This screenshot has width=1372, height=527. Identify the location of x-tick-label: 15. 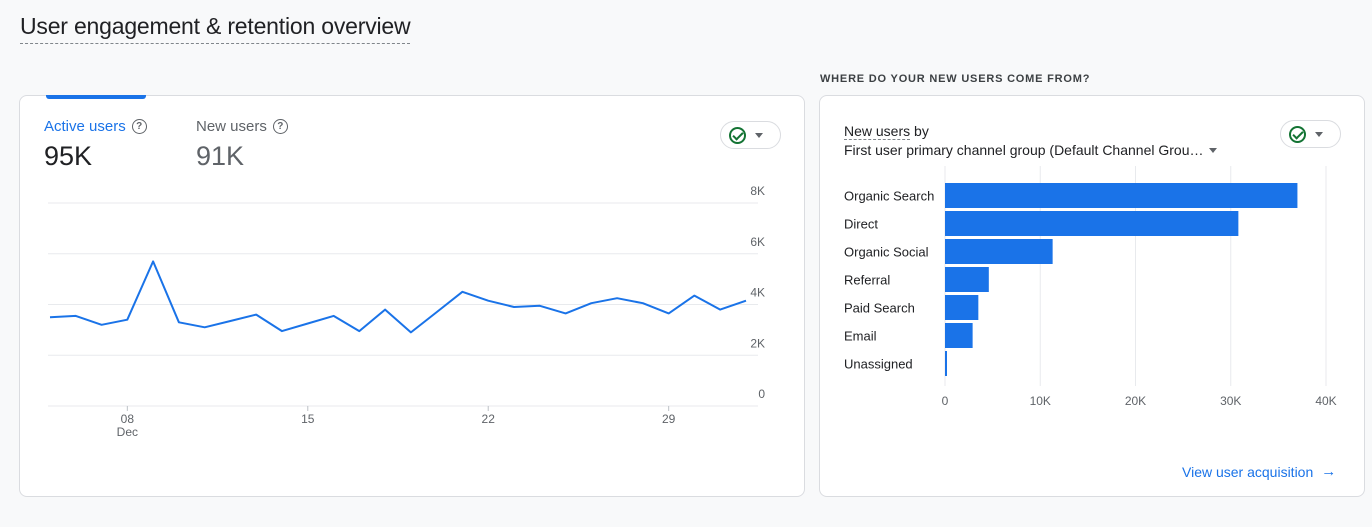
(308, 419).